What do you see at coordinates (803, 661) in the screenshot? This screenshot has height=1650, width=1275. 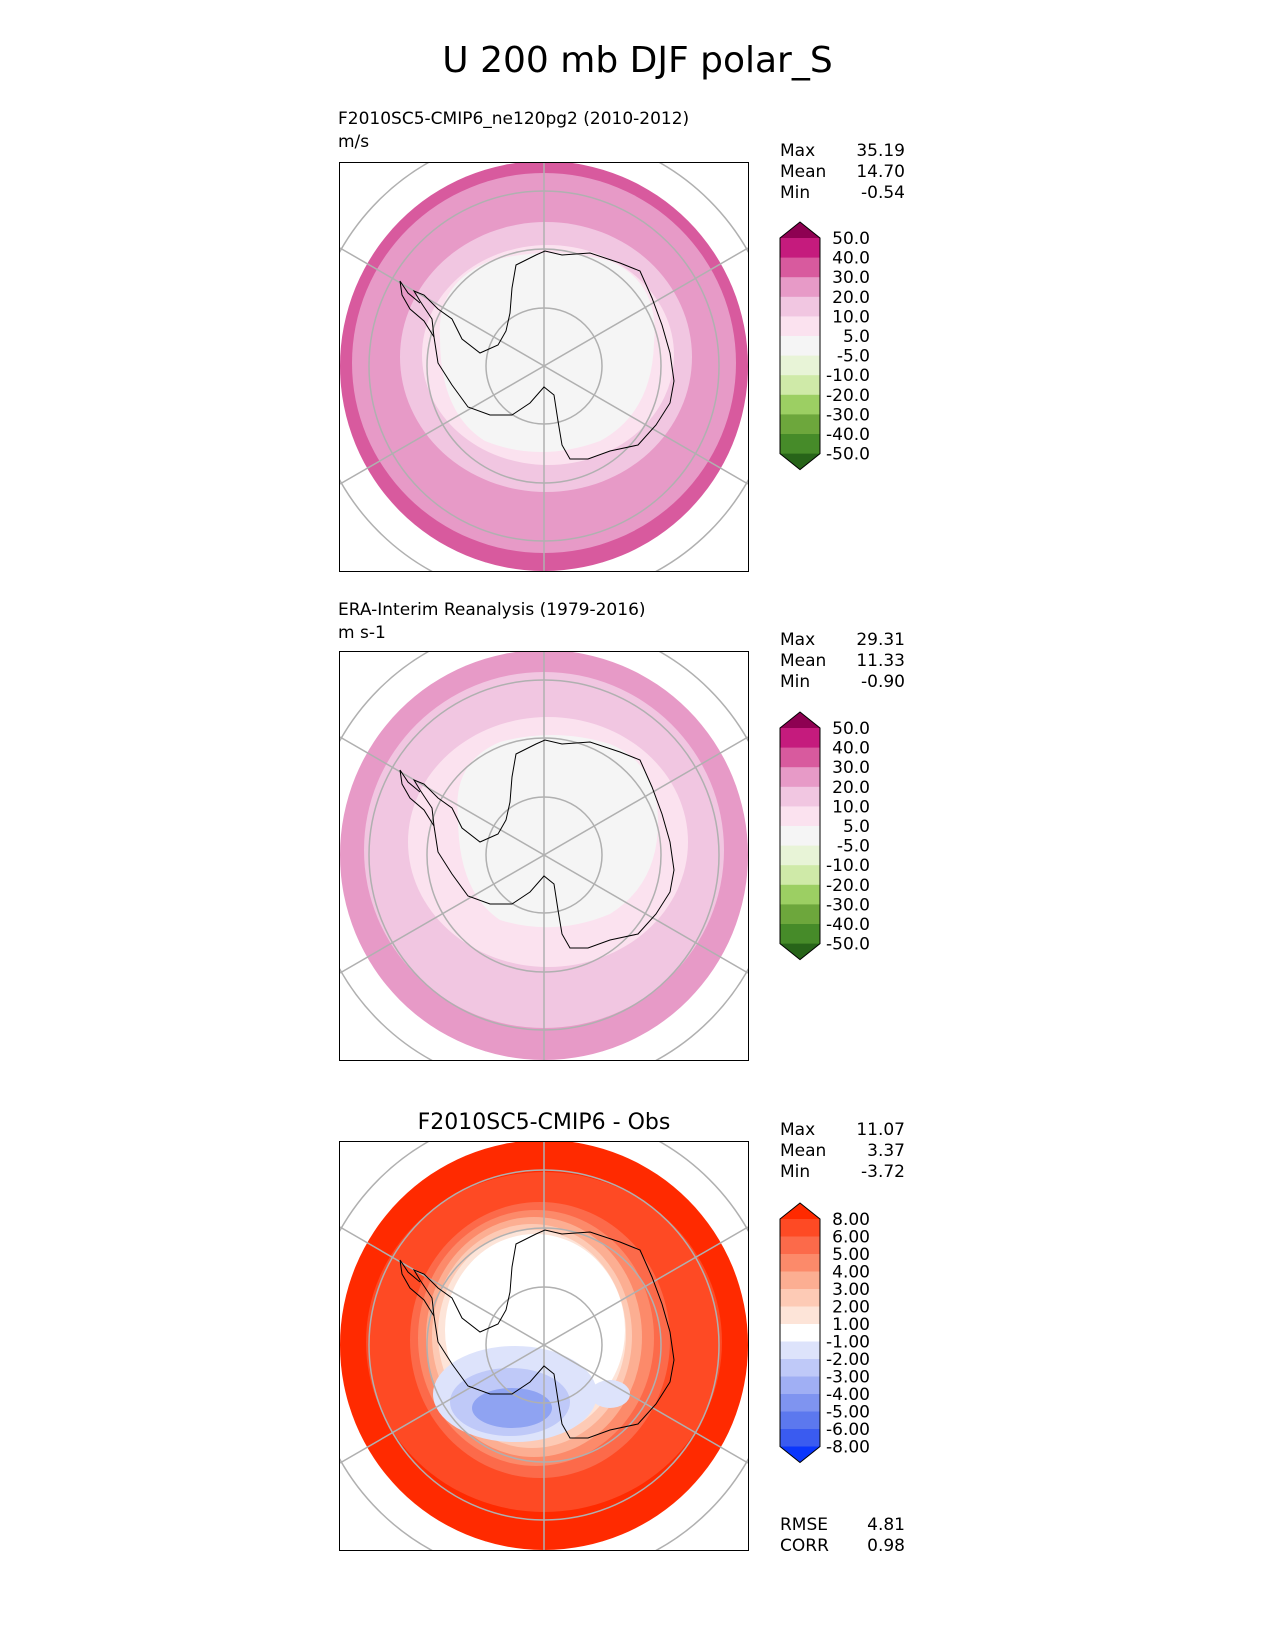 I see `panel2-mean-label: Mean` at bounding box center [803, 661].